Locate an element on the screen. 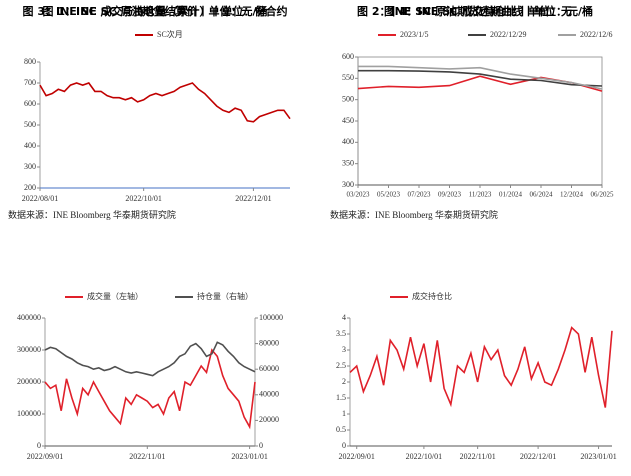 The image size is (631, 476). x-tick-label: 11/2023 is located at coordinates (480, 195).